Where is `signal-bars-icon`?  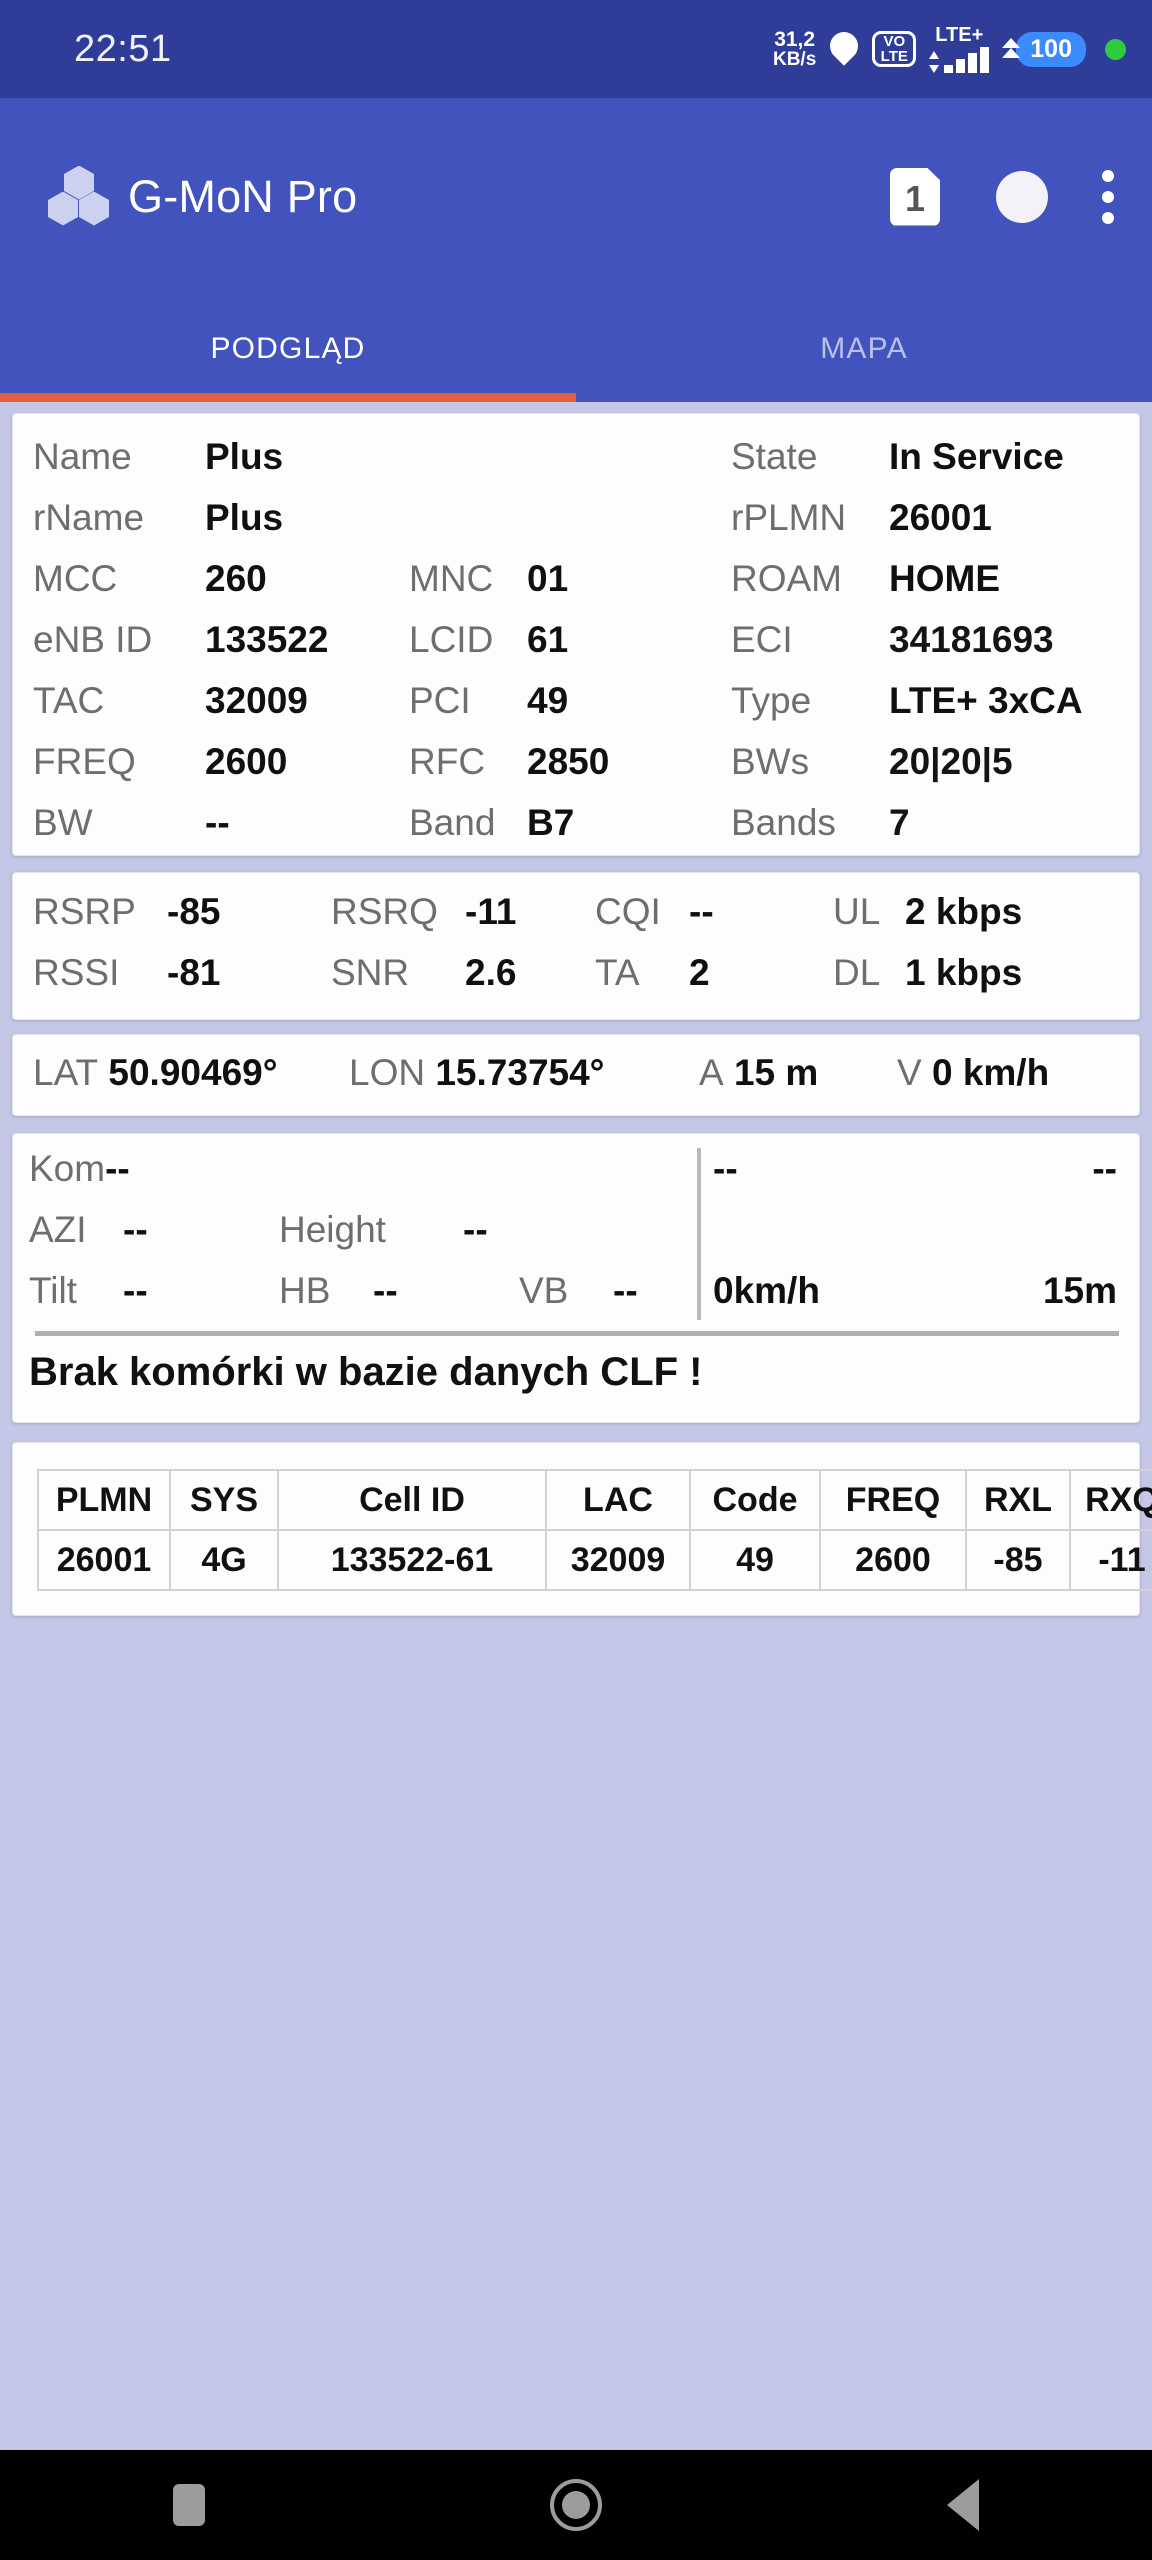
signal-bars-icon is located at coordinates (959, 60).